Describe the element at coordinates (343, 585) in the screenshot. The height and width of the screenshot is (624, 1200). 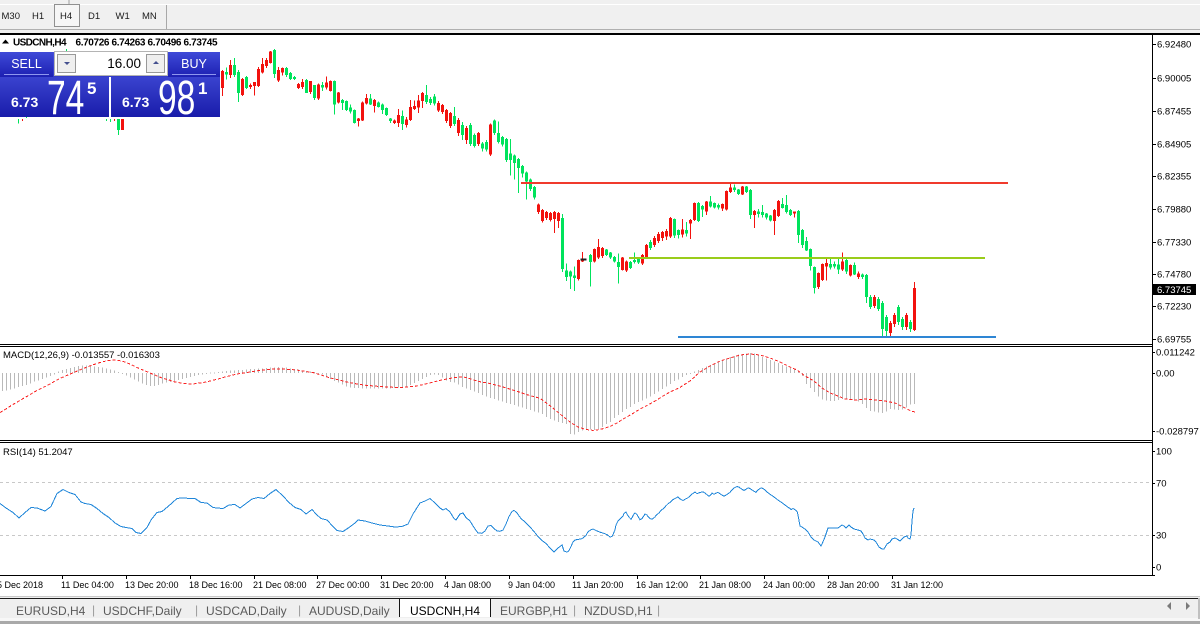
I see `svg-text: 27 Dec 00:00` at that location.